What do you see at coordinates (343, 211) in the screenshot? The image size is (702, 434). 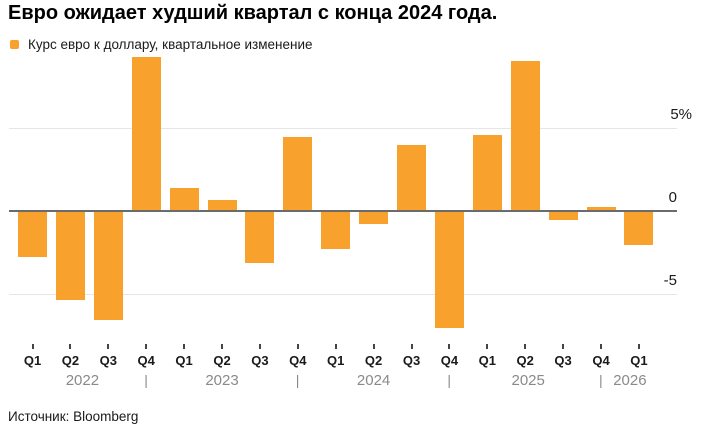 I see `zero-axis-line` at bounding box center [343, 211].